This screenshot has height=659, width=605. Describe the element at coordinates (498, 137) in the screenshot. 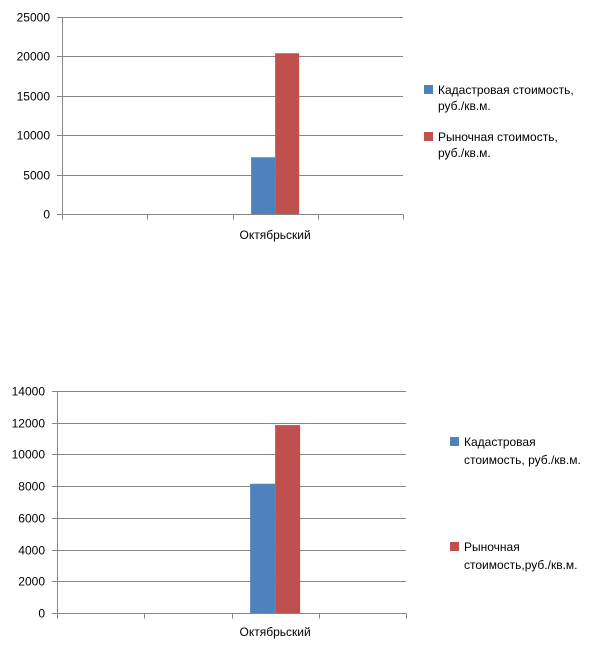

I see `legend-label: Рыночная стоимость,` at that location.